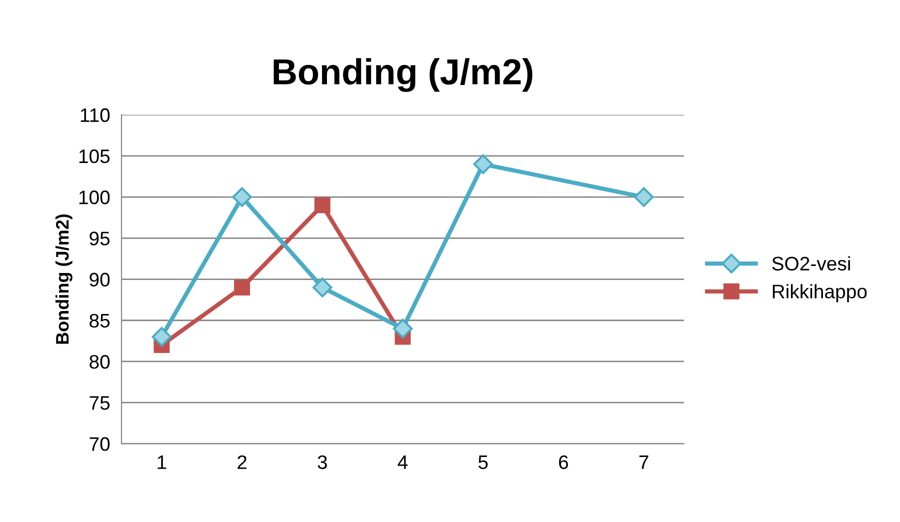  Describe the element at coordinates (811, 263) in the screenshot. I see `legend-label: SO2-vesi` at that location.